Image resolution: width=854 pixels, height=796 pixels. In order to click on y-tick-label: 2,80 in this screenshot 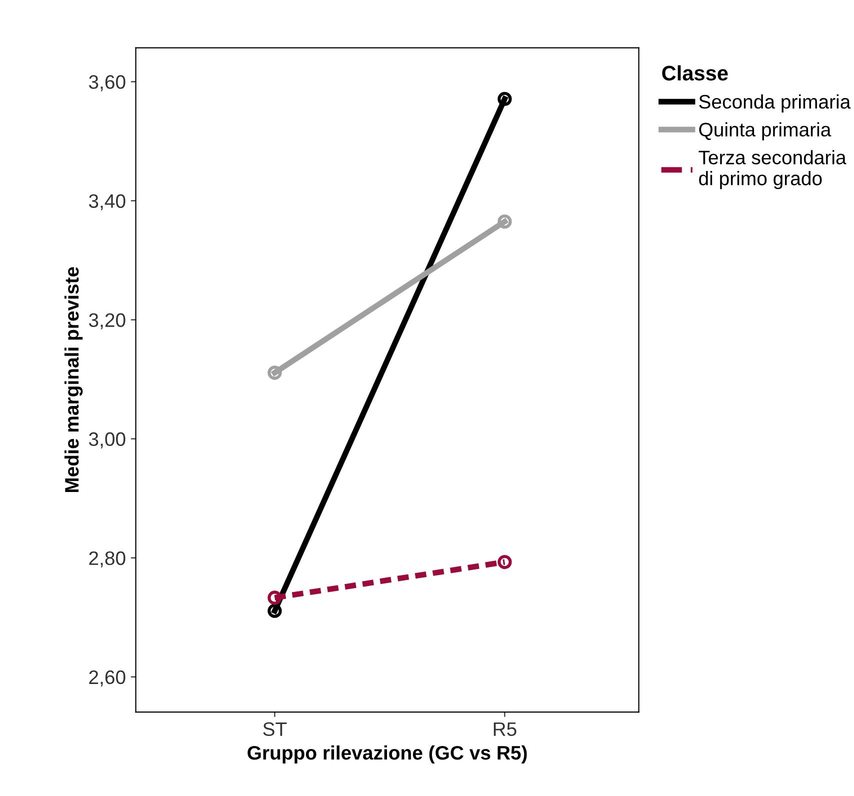, I will do `click(107, 559)`.